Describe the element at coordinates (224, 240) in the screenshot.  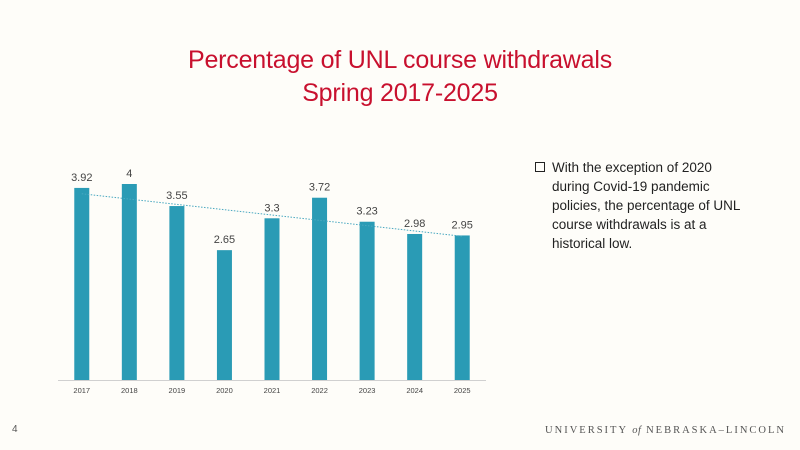
I see `data-label-2020: 2.65` at that location.